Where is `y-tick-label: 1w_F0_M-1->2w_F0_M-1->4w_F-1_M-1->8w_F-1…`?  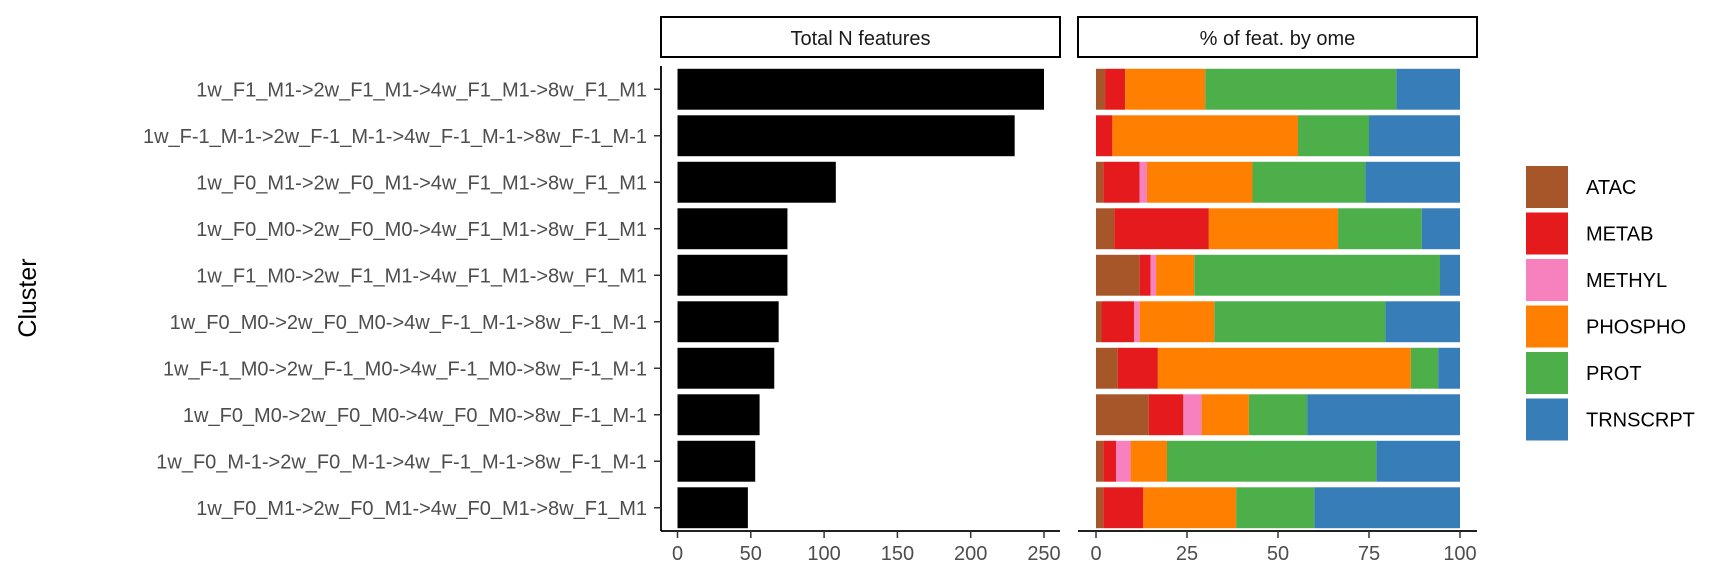
y-tick-label: 1w_F0_M-1->2w_F0_M-1->4w_F-1_M-1->8w_F-1… is located at coordinates (401, 462).